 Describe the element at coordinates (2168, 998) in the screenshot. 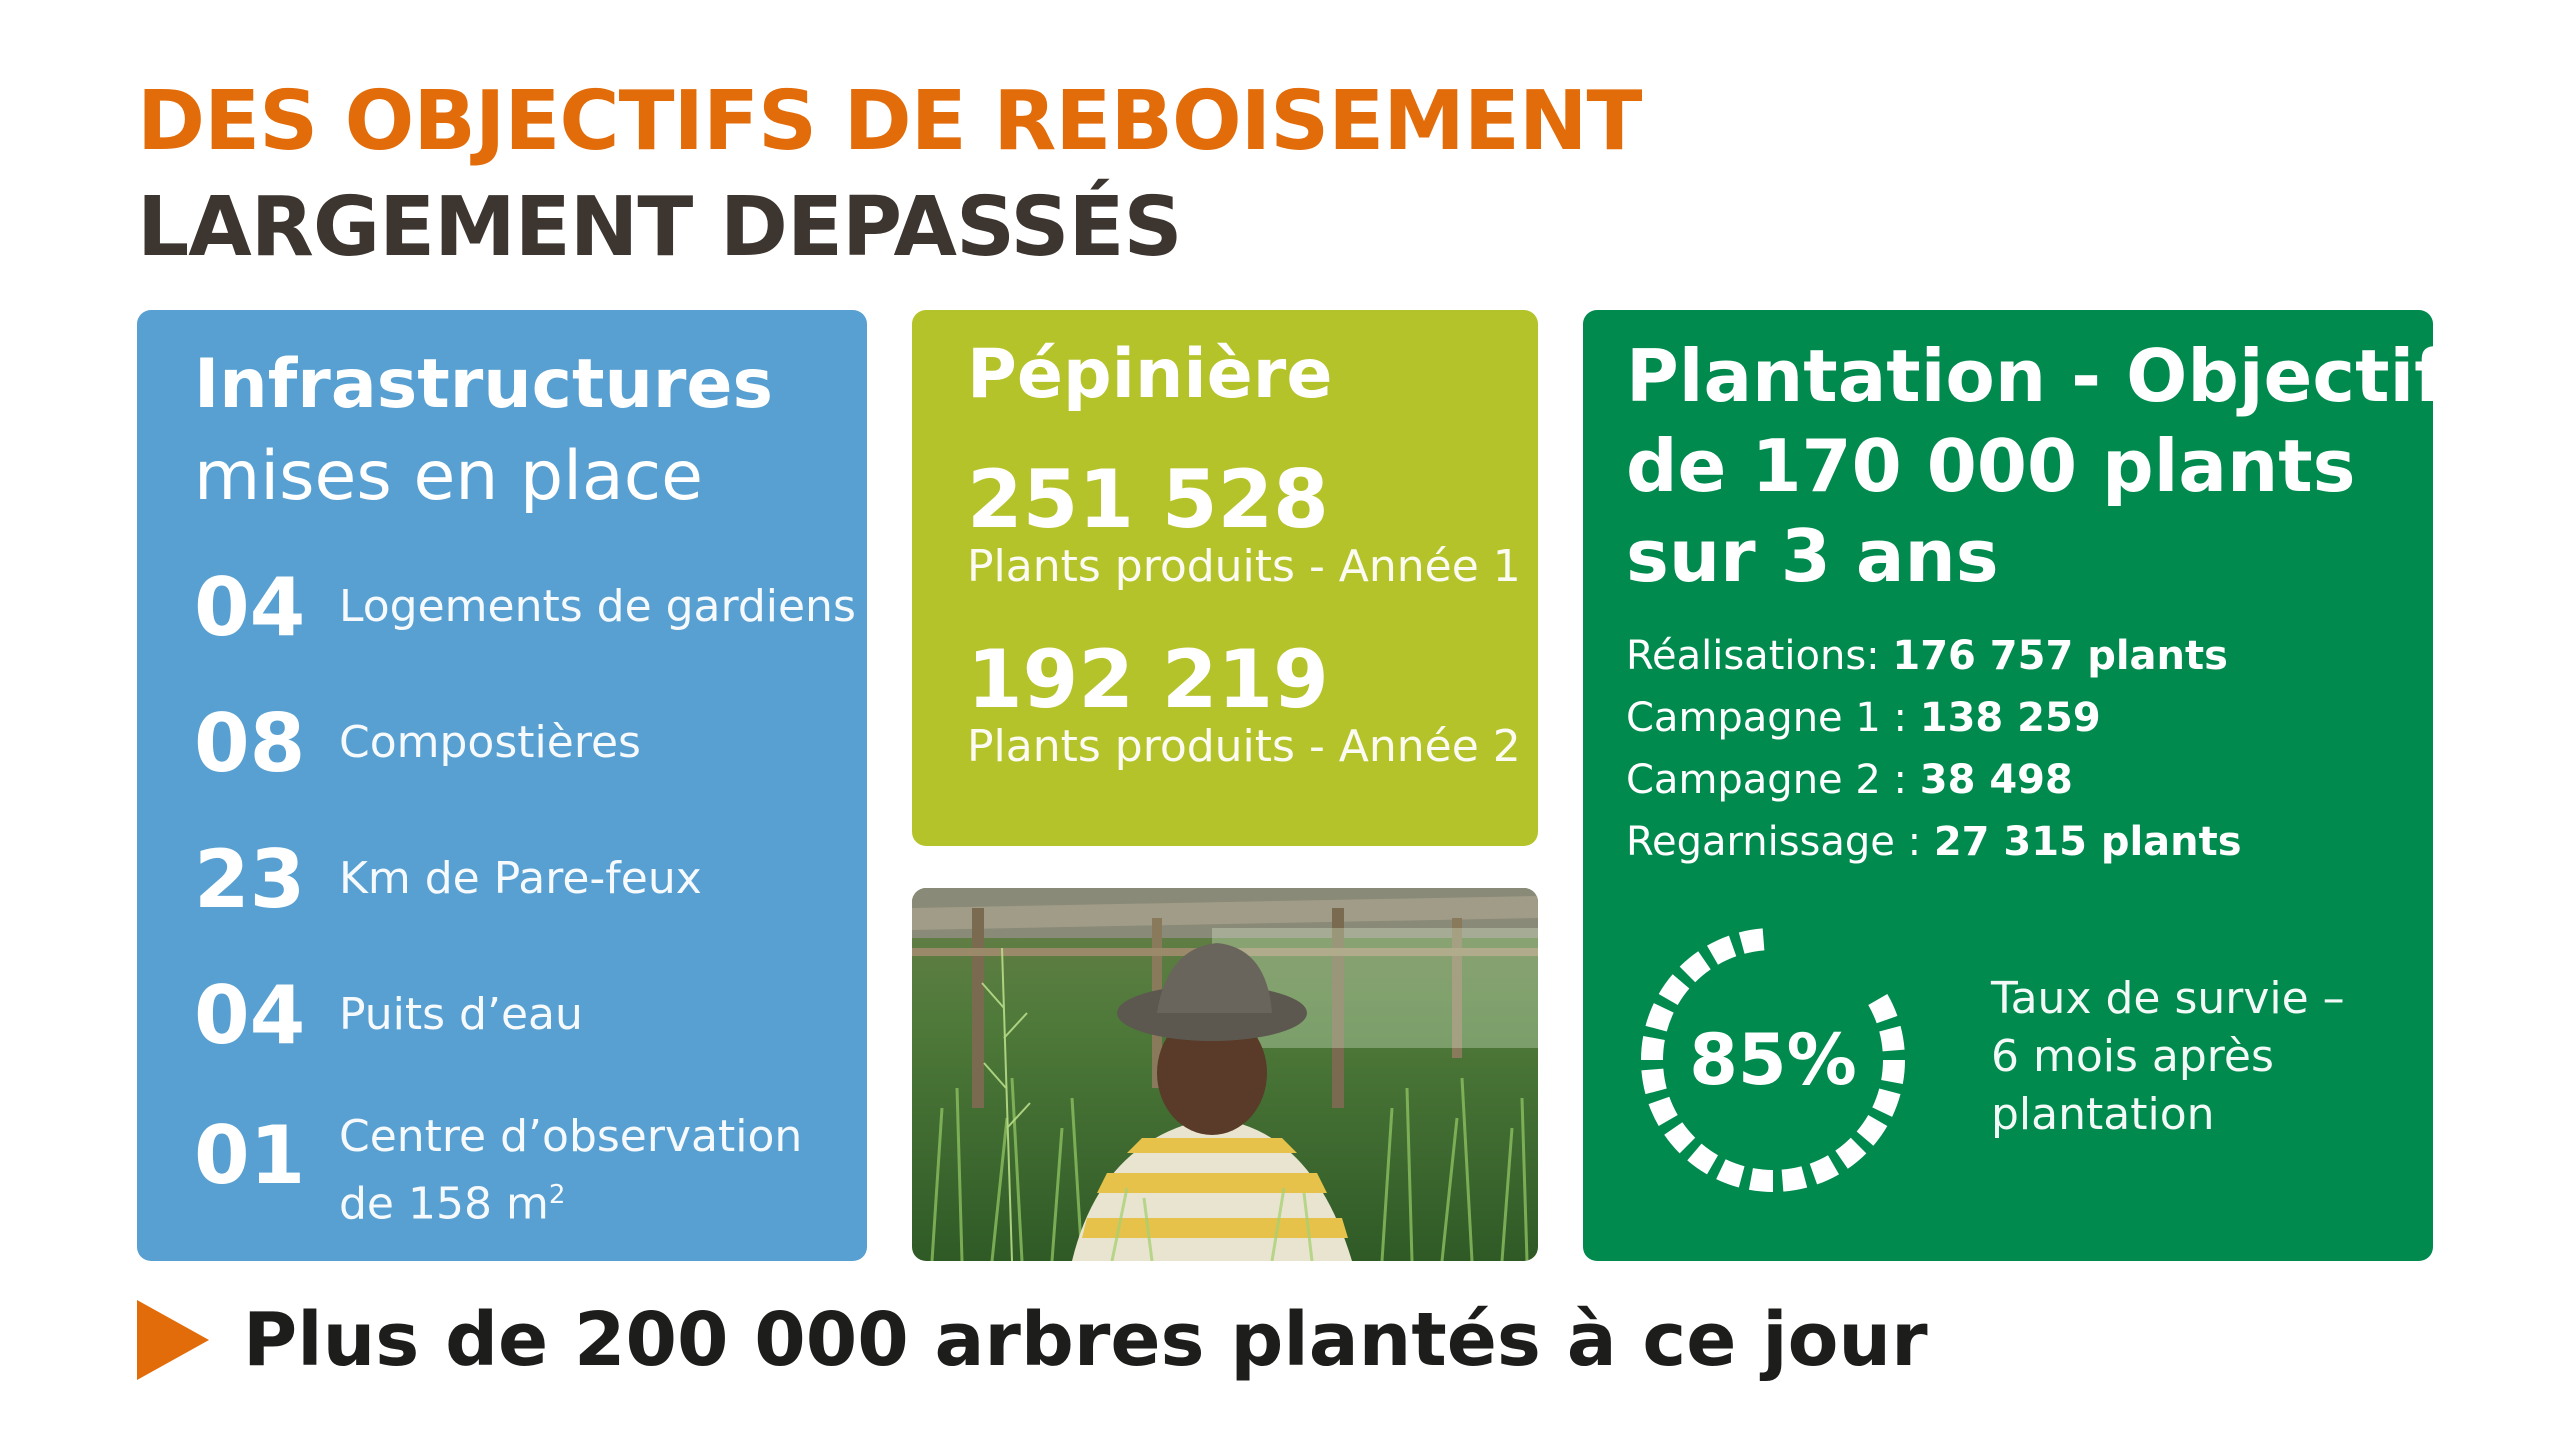

I see `survival-caption-line1: Taux de survie –` at that location.